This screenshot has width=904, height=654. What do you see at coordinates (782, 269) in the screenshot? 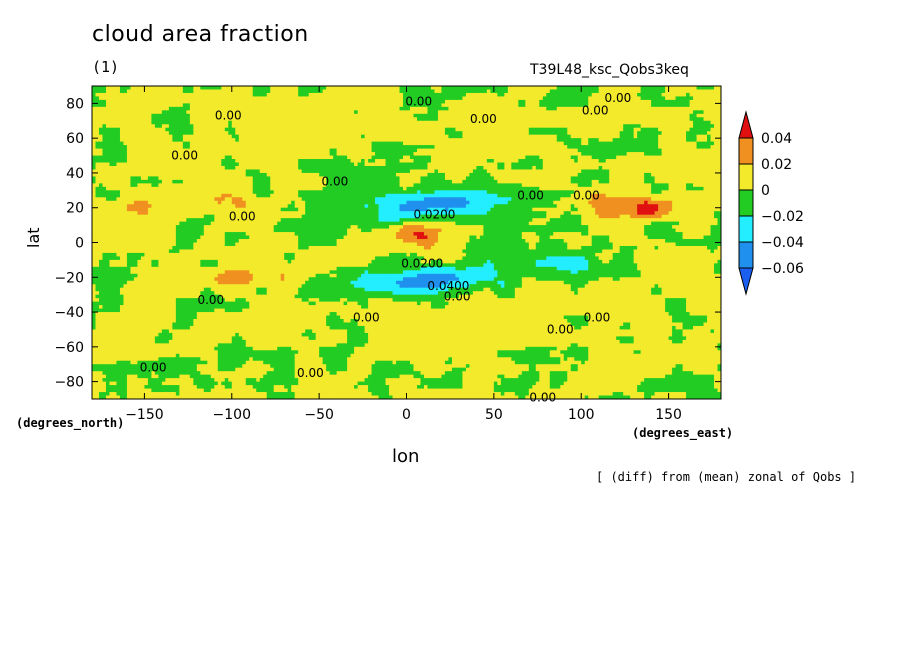
I see `colorbar-label: −0.06` at bounding box center [782, 269].